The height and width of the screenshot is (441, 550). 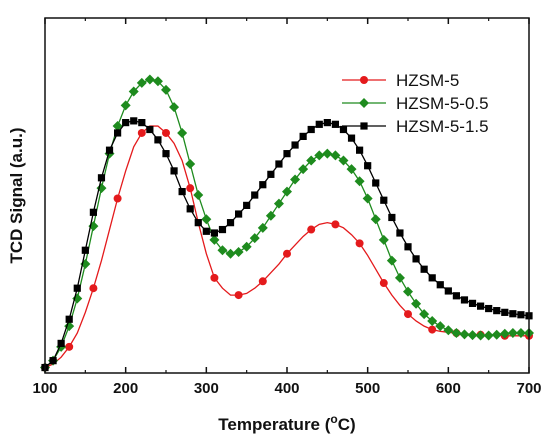 What do you see at coordinates (347, 424) in the screenshot?
I see `x-axis-title-unit: C)` at bounding box center [347, 424].